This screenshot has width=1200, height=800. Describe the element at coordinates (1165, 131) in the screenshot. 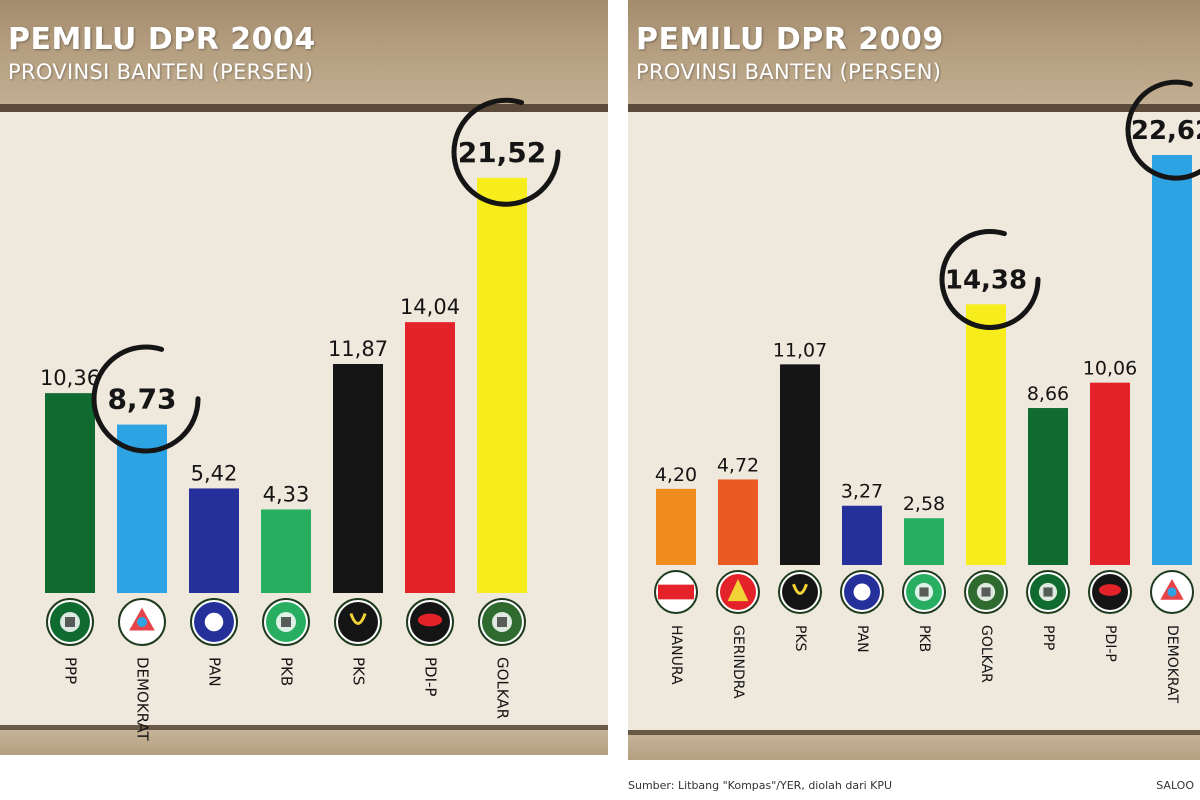

I see `value-label-demokrat: 22,62` at that location.